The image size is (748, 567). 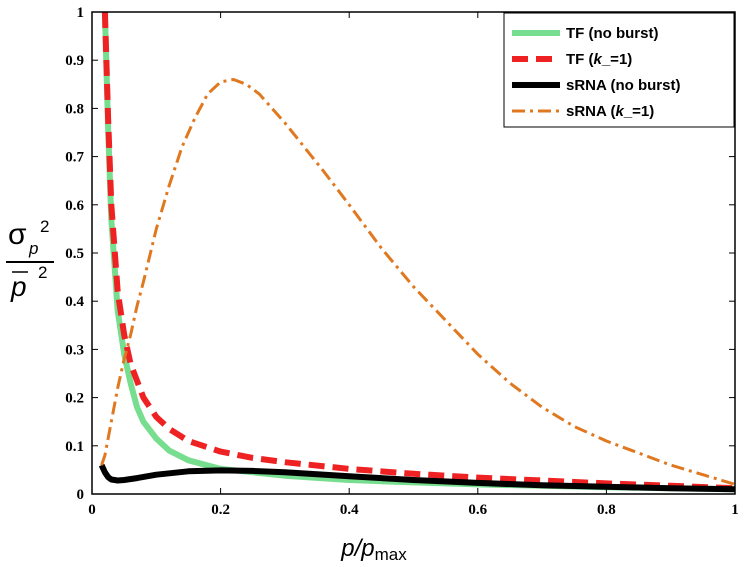 What do you see at coordinates (612, 33) in the screenshot?
I see `legend-label-0: TF (no burst)` at bounding box center [612, 33].